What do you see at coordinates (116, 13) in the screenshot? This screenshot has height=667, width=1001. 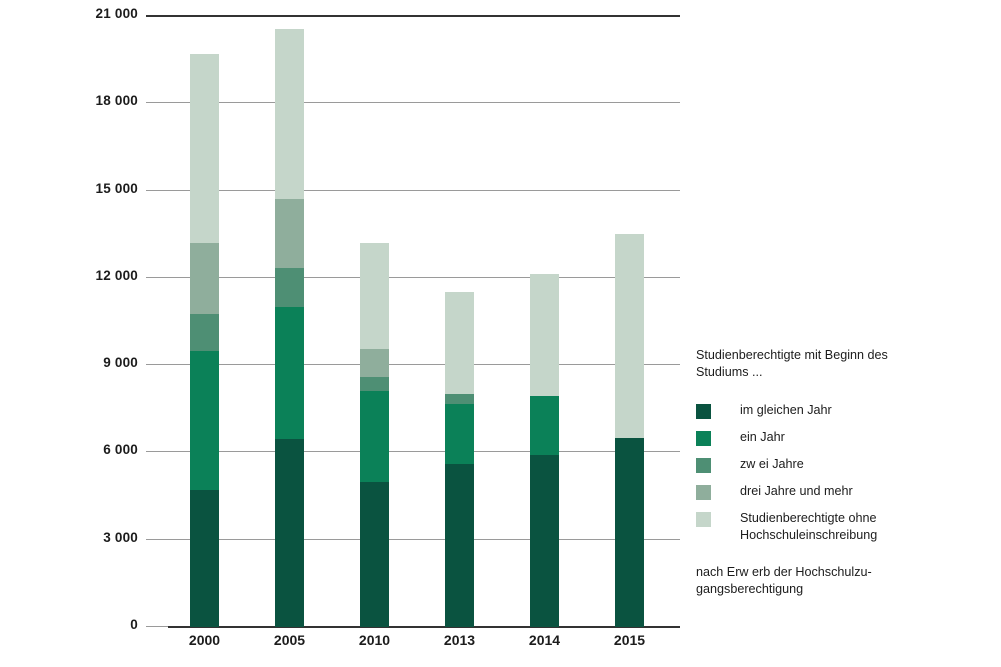 I see `y-axis-tick-label: 21 000` at bounding box center [116, 13].